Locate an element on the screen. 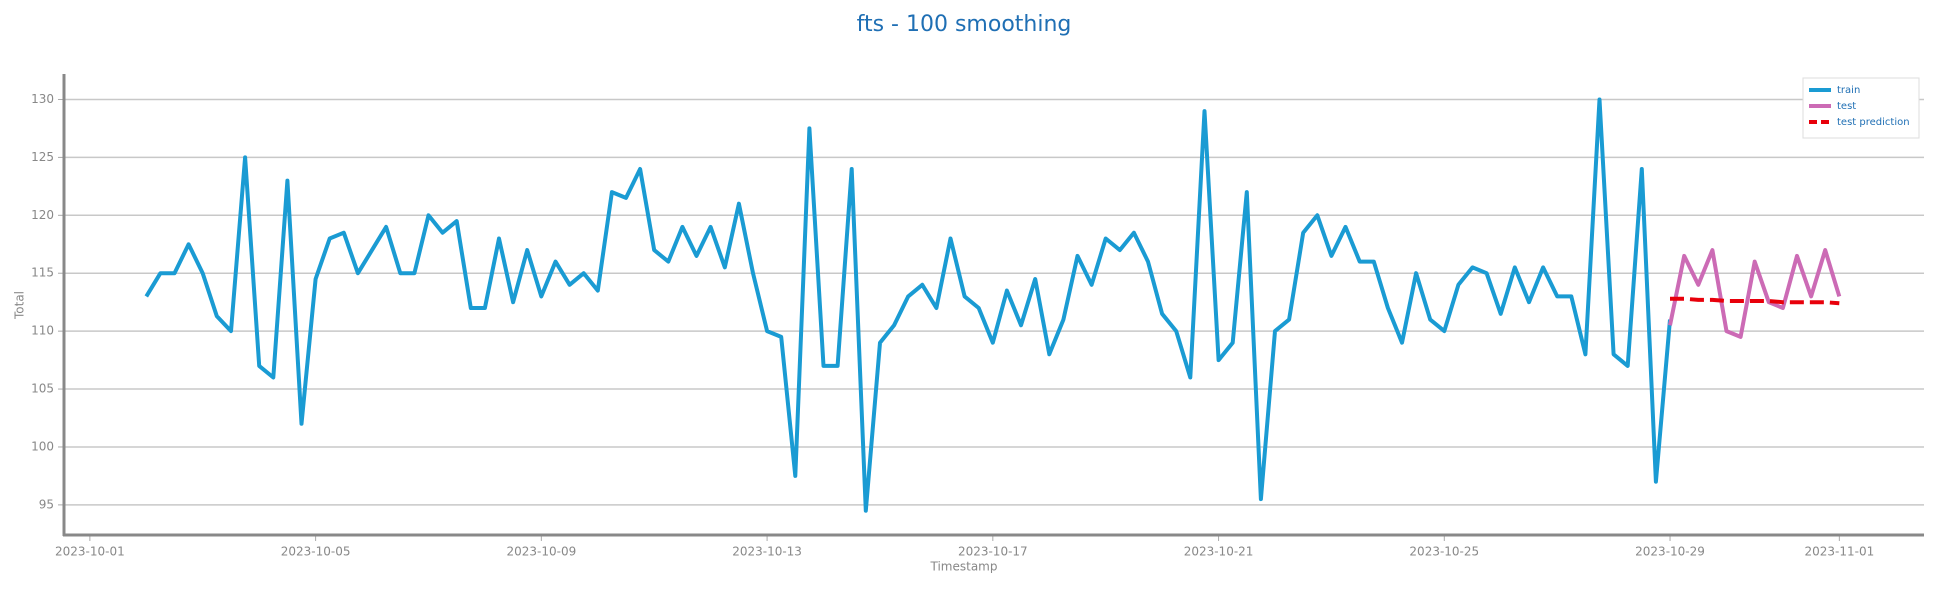 Image resolution: width=1939 pixels, height=589 pixels. y-tick-label: 120 is located at coordinates (42, 215).